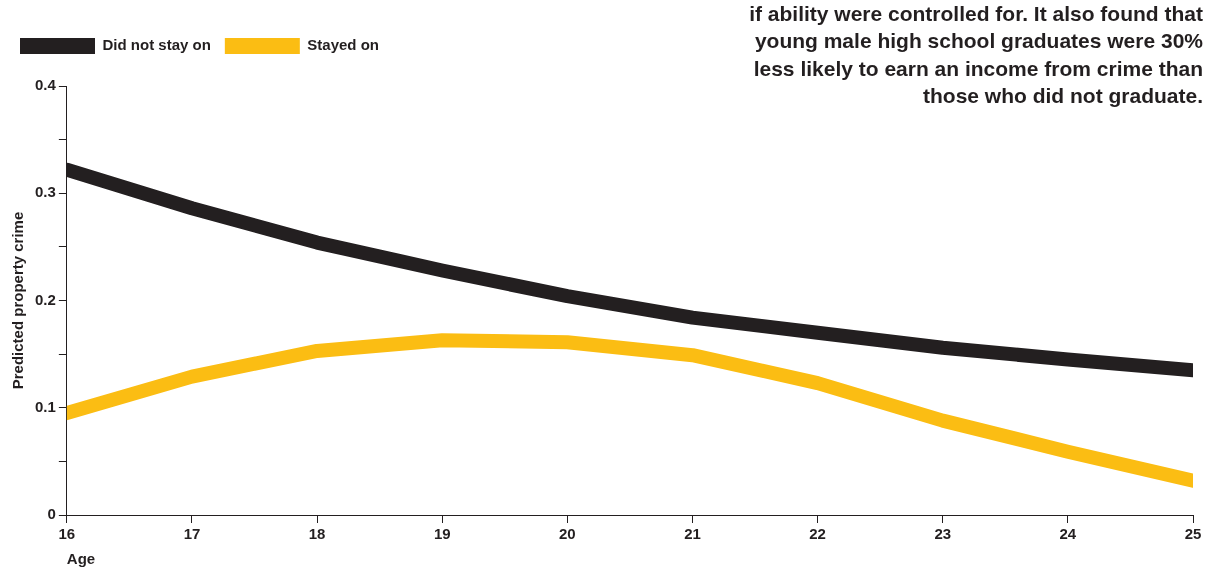  Describe the element at coordinates (156, 45) in the screenshot. I see `legend-label: Did not stay on` at that location.